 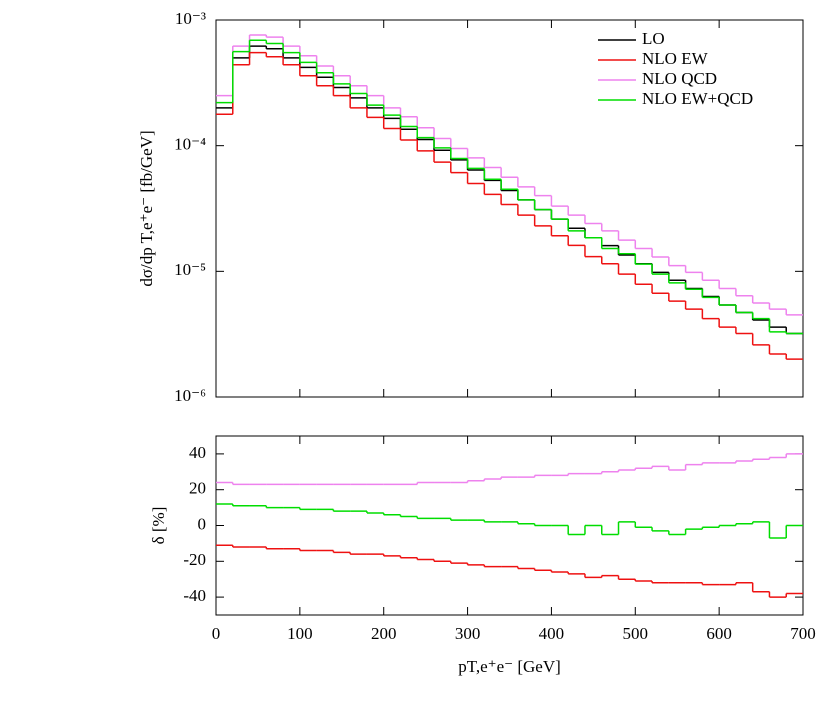 I want to click on x-tick-label: 500, so click(x=636, y=633).